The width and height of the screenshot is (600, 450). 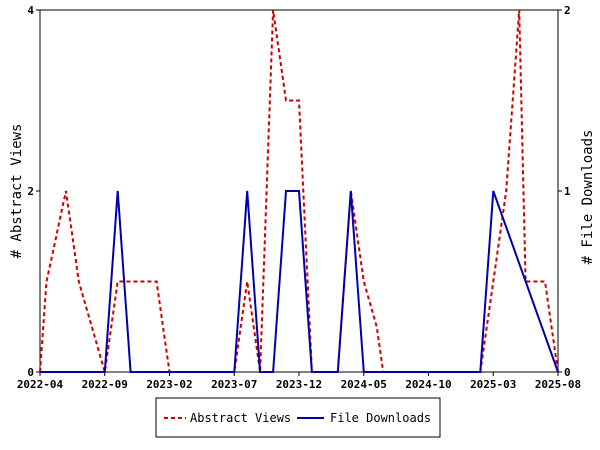 I want to click on x-tick-label: 2025-03, so click(x=493, y=384).